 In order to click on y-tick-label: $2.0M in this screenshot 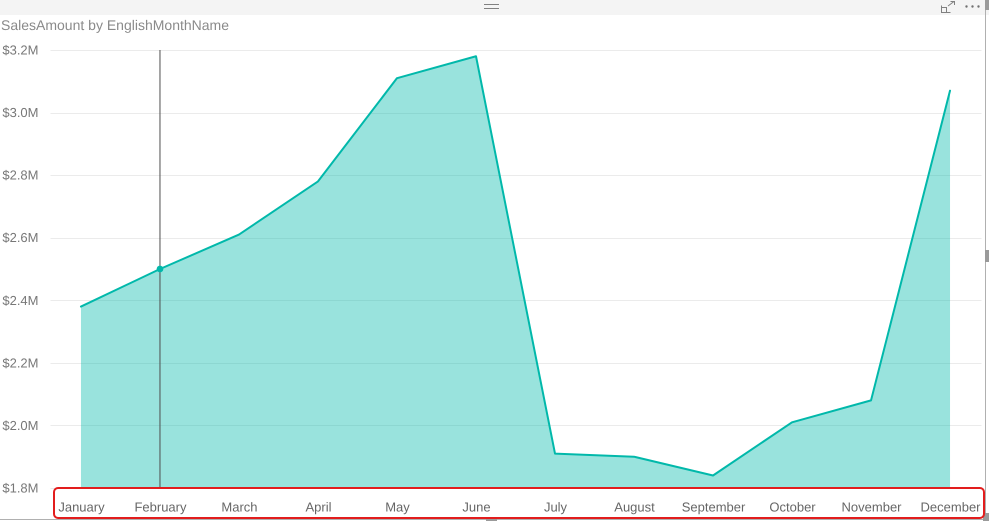, I will do `click(20, 425)`.